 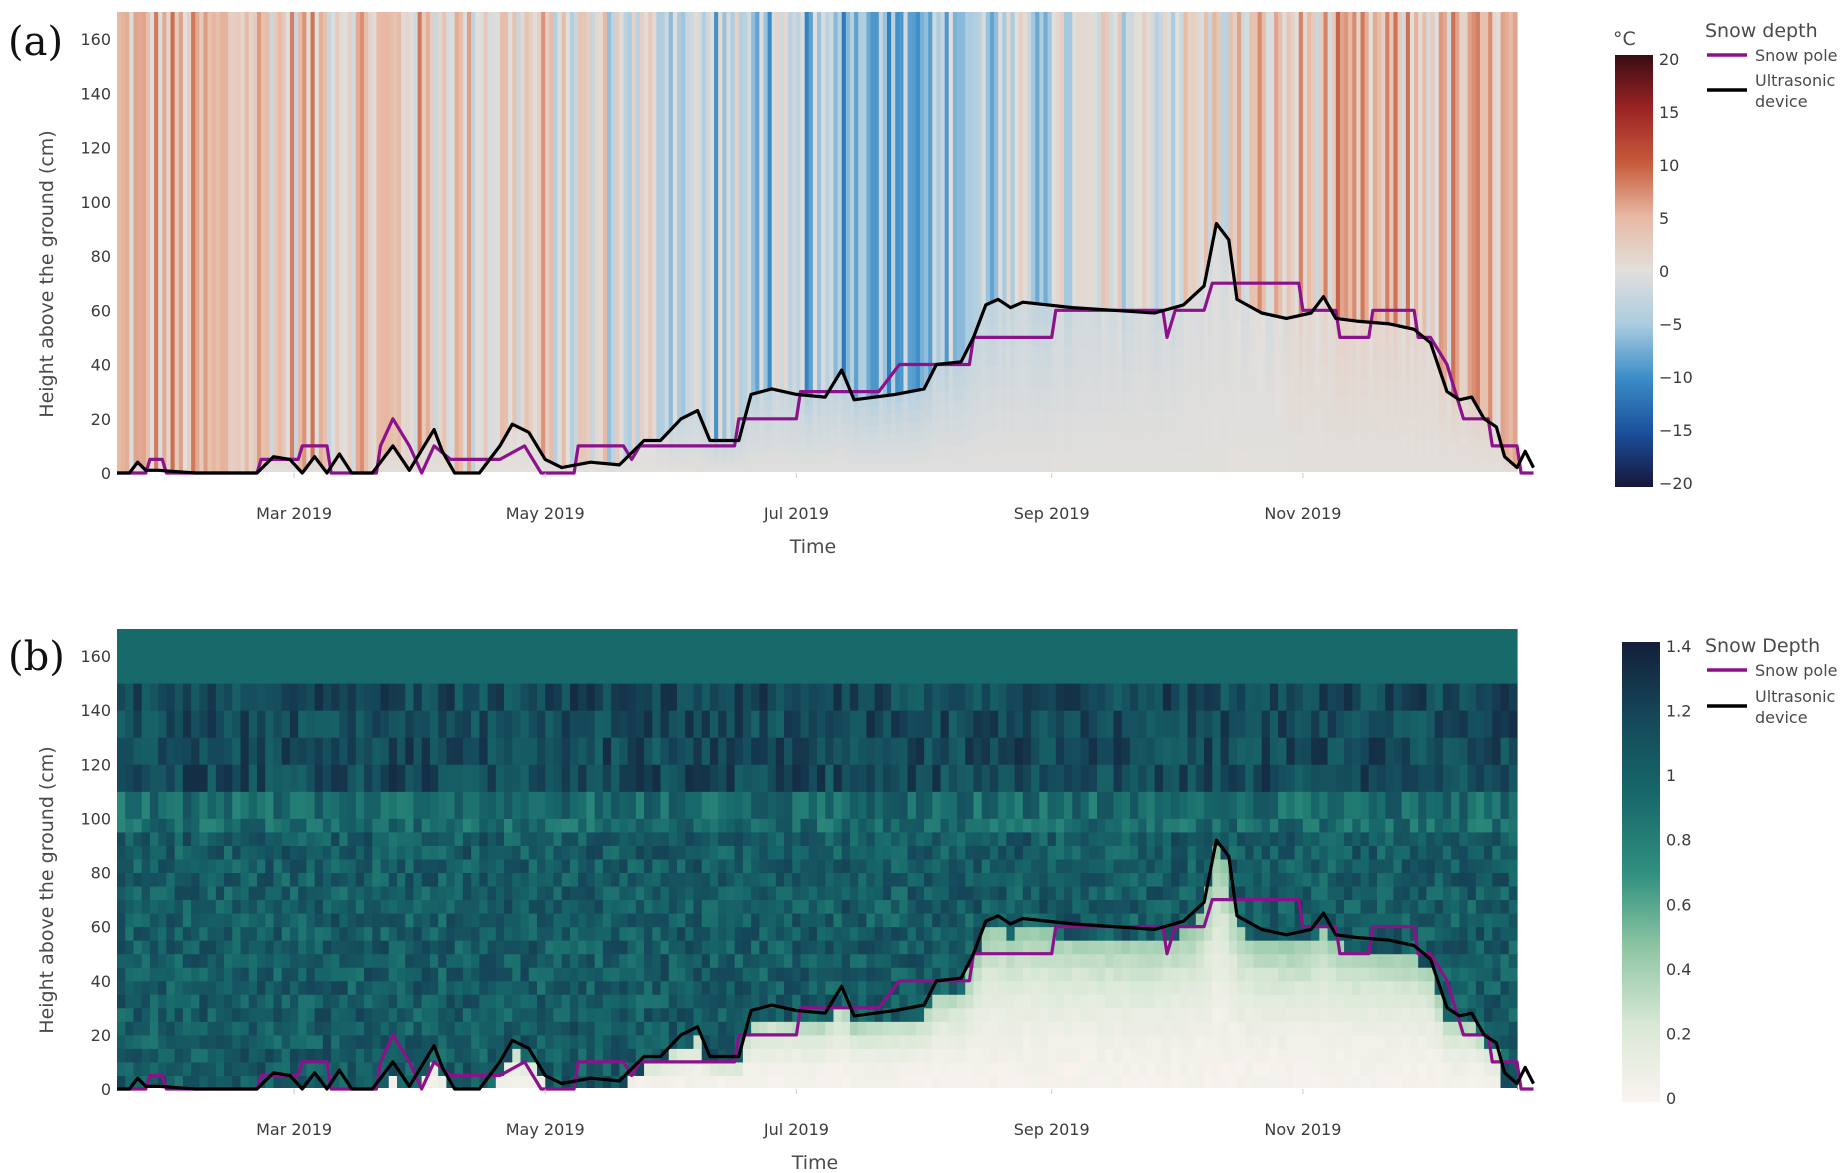 I want to click on colorbar-tick-label: −15, so click(x=1676, y=430).